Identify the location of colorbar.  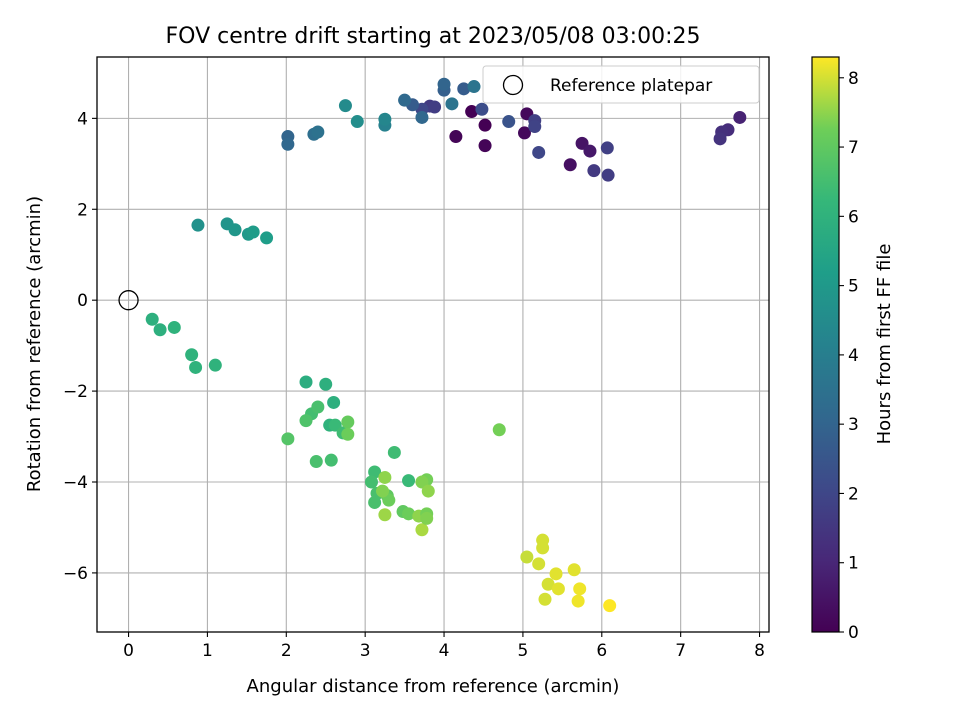
(825, 344).